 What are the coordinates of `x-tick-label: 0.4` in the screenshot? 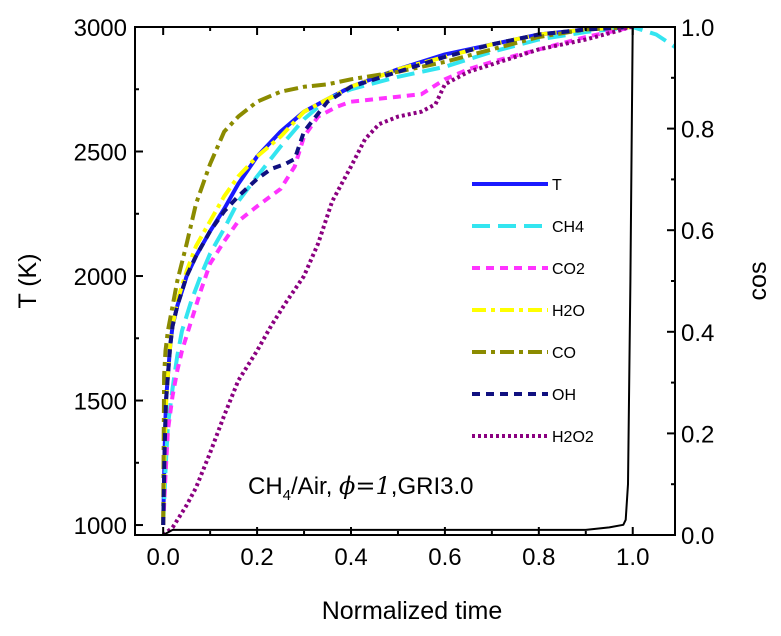 It's located at (350, 557).